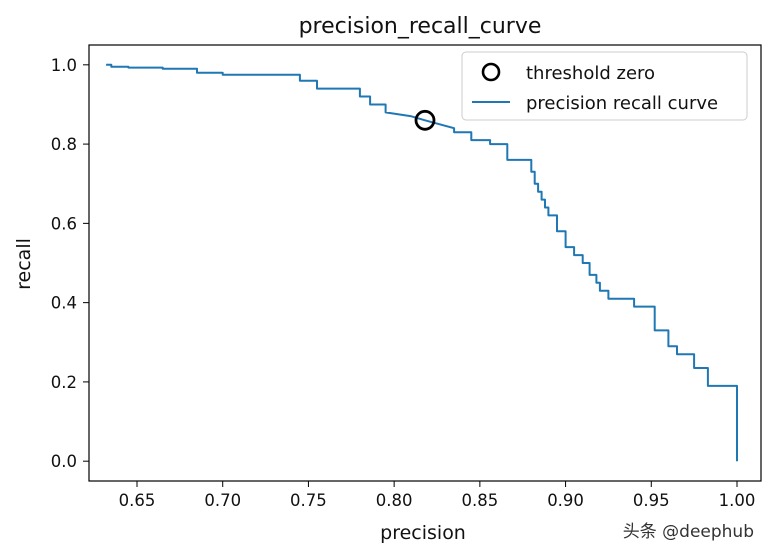  What do you see at coordinates (64, 223) in the screenshot?
I see `y-tick-label: 0.6` at bounding box center [64, 223].